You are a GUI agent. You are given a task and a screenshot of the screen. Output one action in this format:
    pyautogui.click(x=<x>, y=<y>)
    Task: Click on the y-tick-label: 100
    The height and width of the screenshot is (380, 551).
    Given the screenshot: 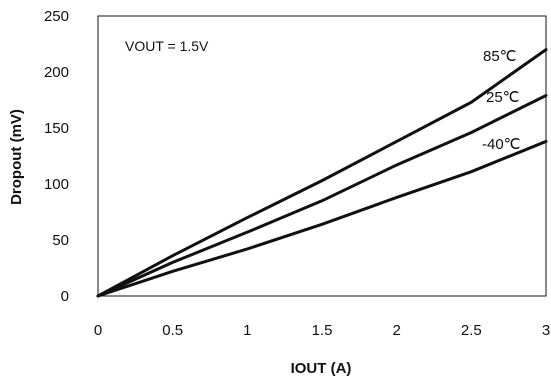 What is the action you would take?
    pyautogui.click(x=56, y=184)
    